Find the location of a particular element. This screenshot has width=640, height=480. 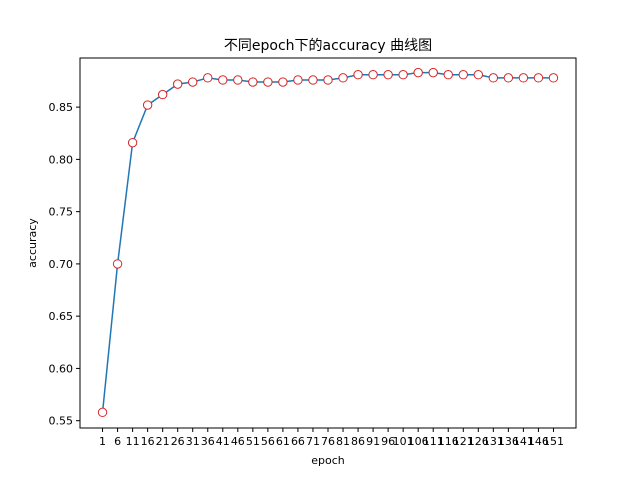

x-tick-label: 71 is located at coordinates (313, 441).